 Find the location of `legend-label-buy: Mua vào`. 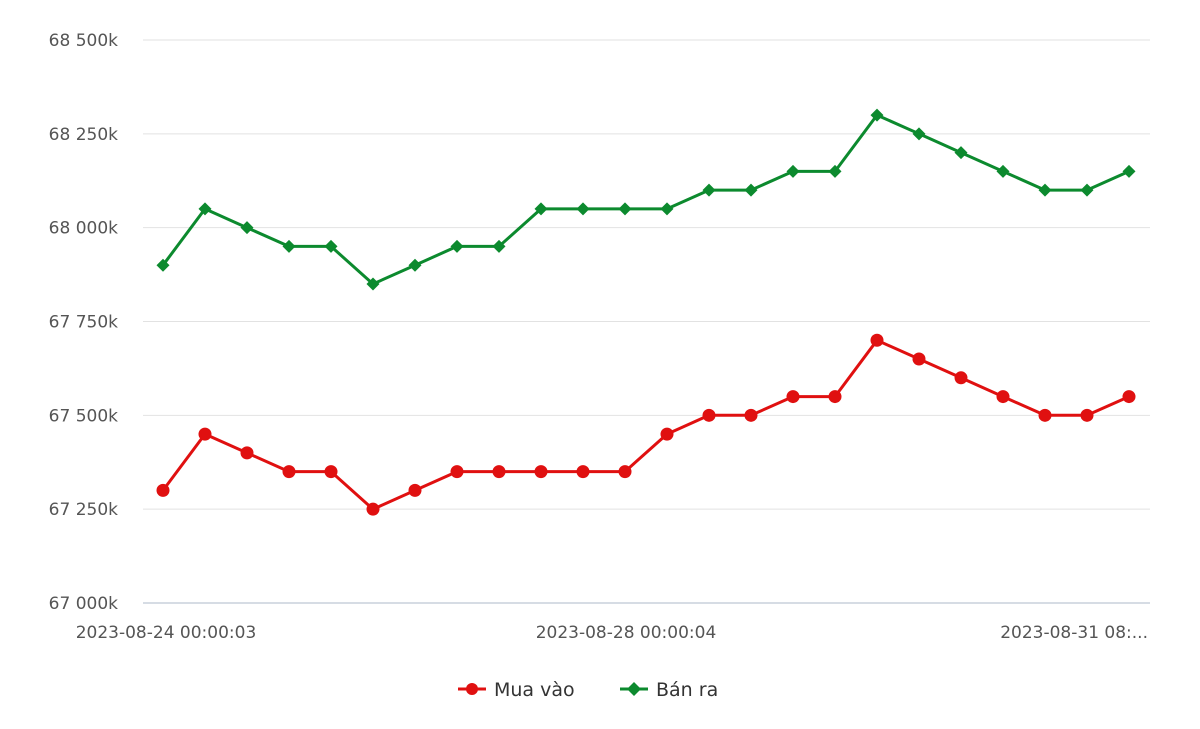

legend-label-buy: Mua vào is located at coordinates (534, 690).